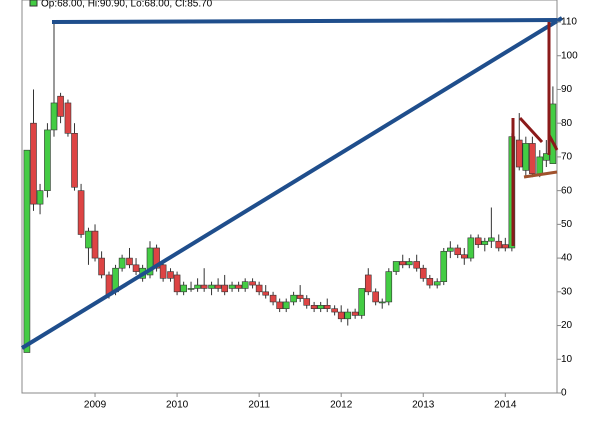 This screenshot has width=601, height=423. I want to click on y-tick-label: 0, so click(564, 393).